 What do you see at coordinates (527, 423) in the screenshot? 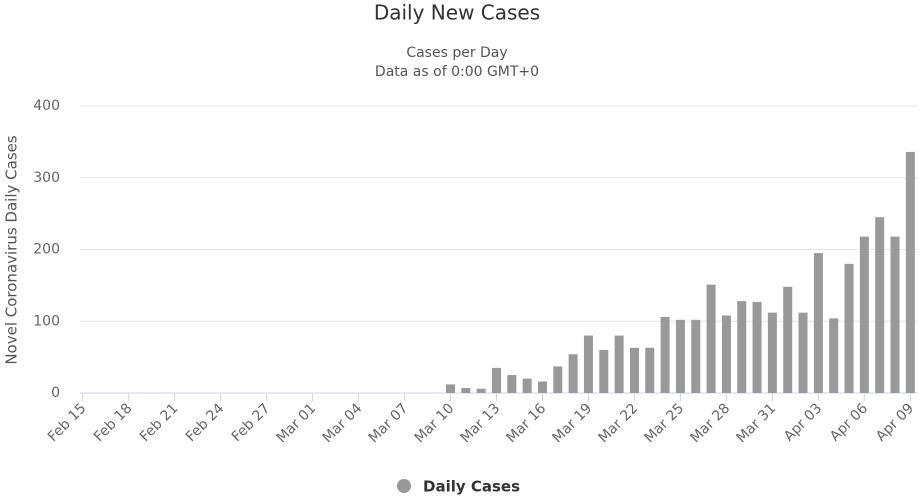
I see `x-tick-label: Mar 16` at bounding box center [527, 423].